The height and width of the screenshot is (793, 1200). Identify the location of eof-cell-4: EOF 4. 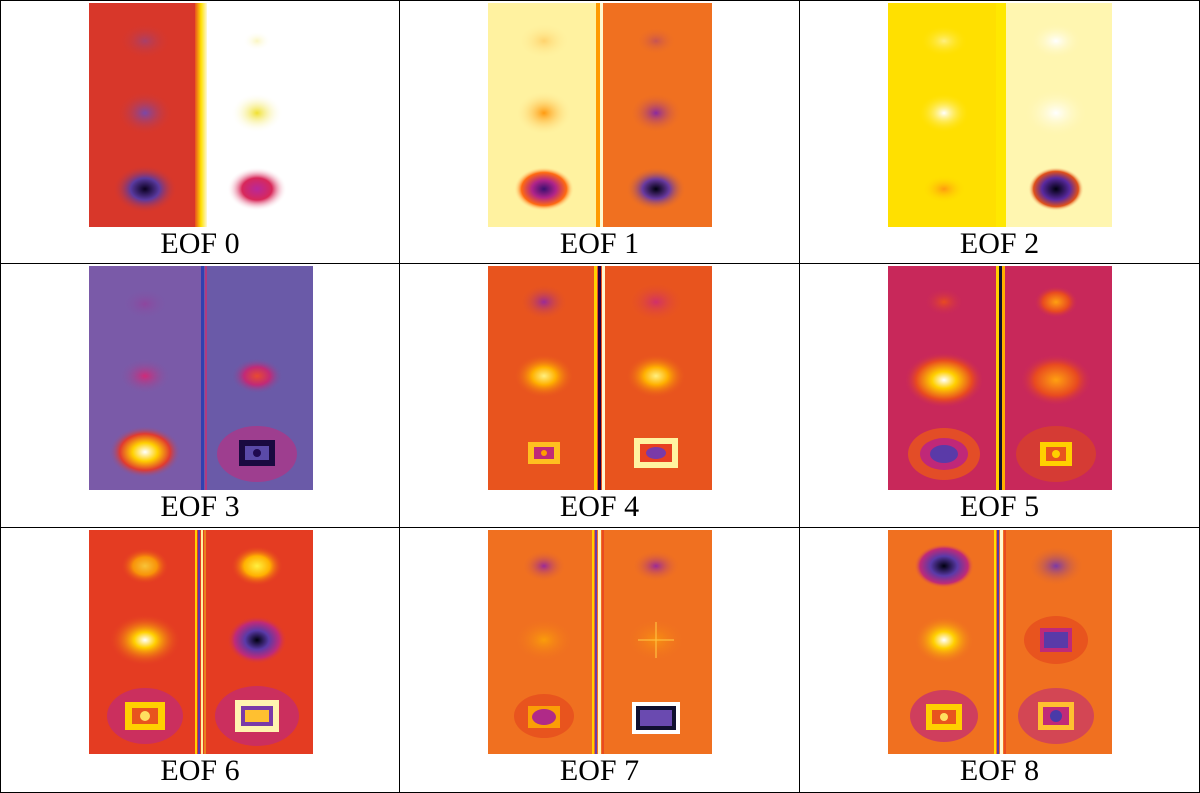
(600, 396).